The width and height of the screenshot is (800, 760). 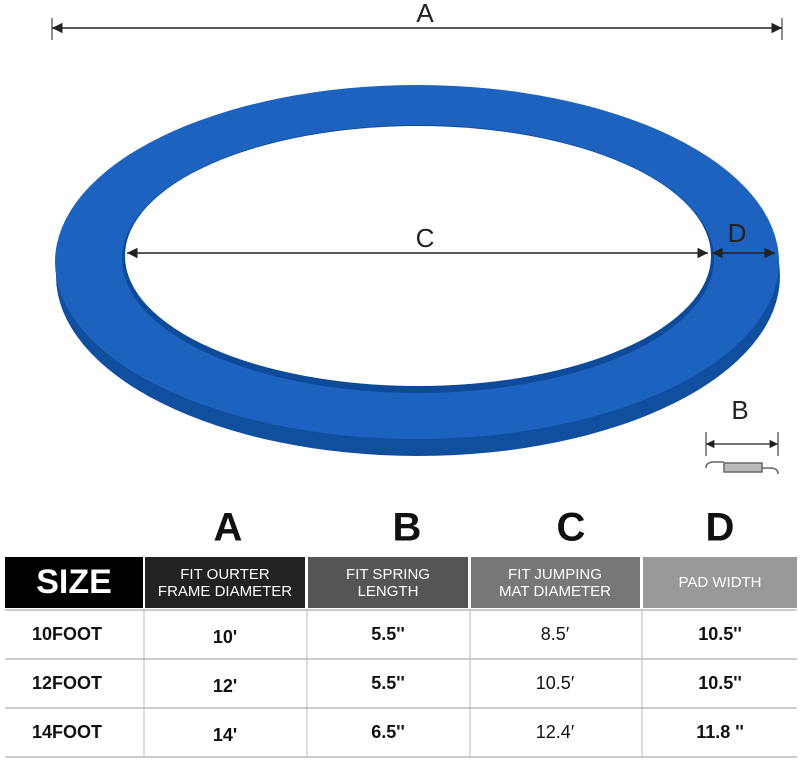 What do you see at coordinates (388, 574) in the screenshot?
I see `header-text: FIT SPRING` at bounding box center [388, 574].